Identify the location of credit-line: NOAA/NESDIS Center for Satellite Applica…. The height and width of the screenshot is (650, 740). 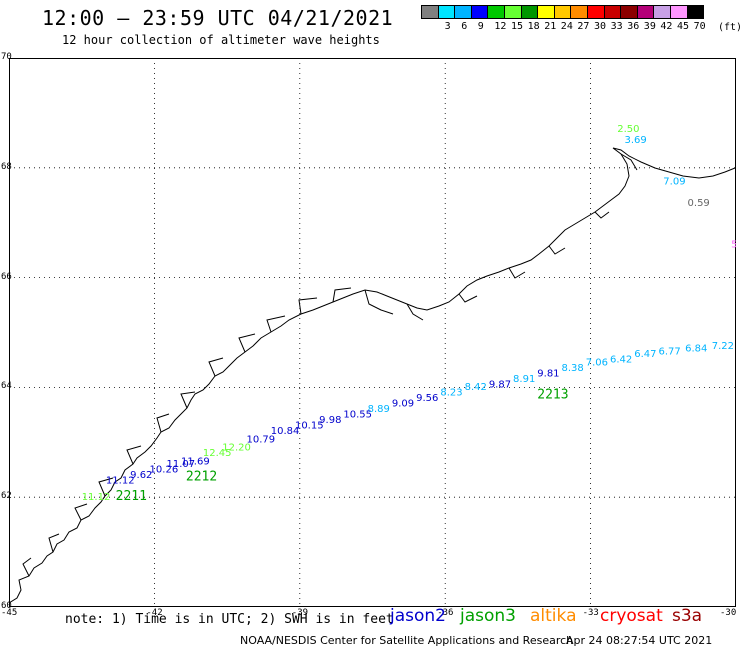
(407, 640).